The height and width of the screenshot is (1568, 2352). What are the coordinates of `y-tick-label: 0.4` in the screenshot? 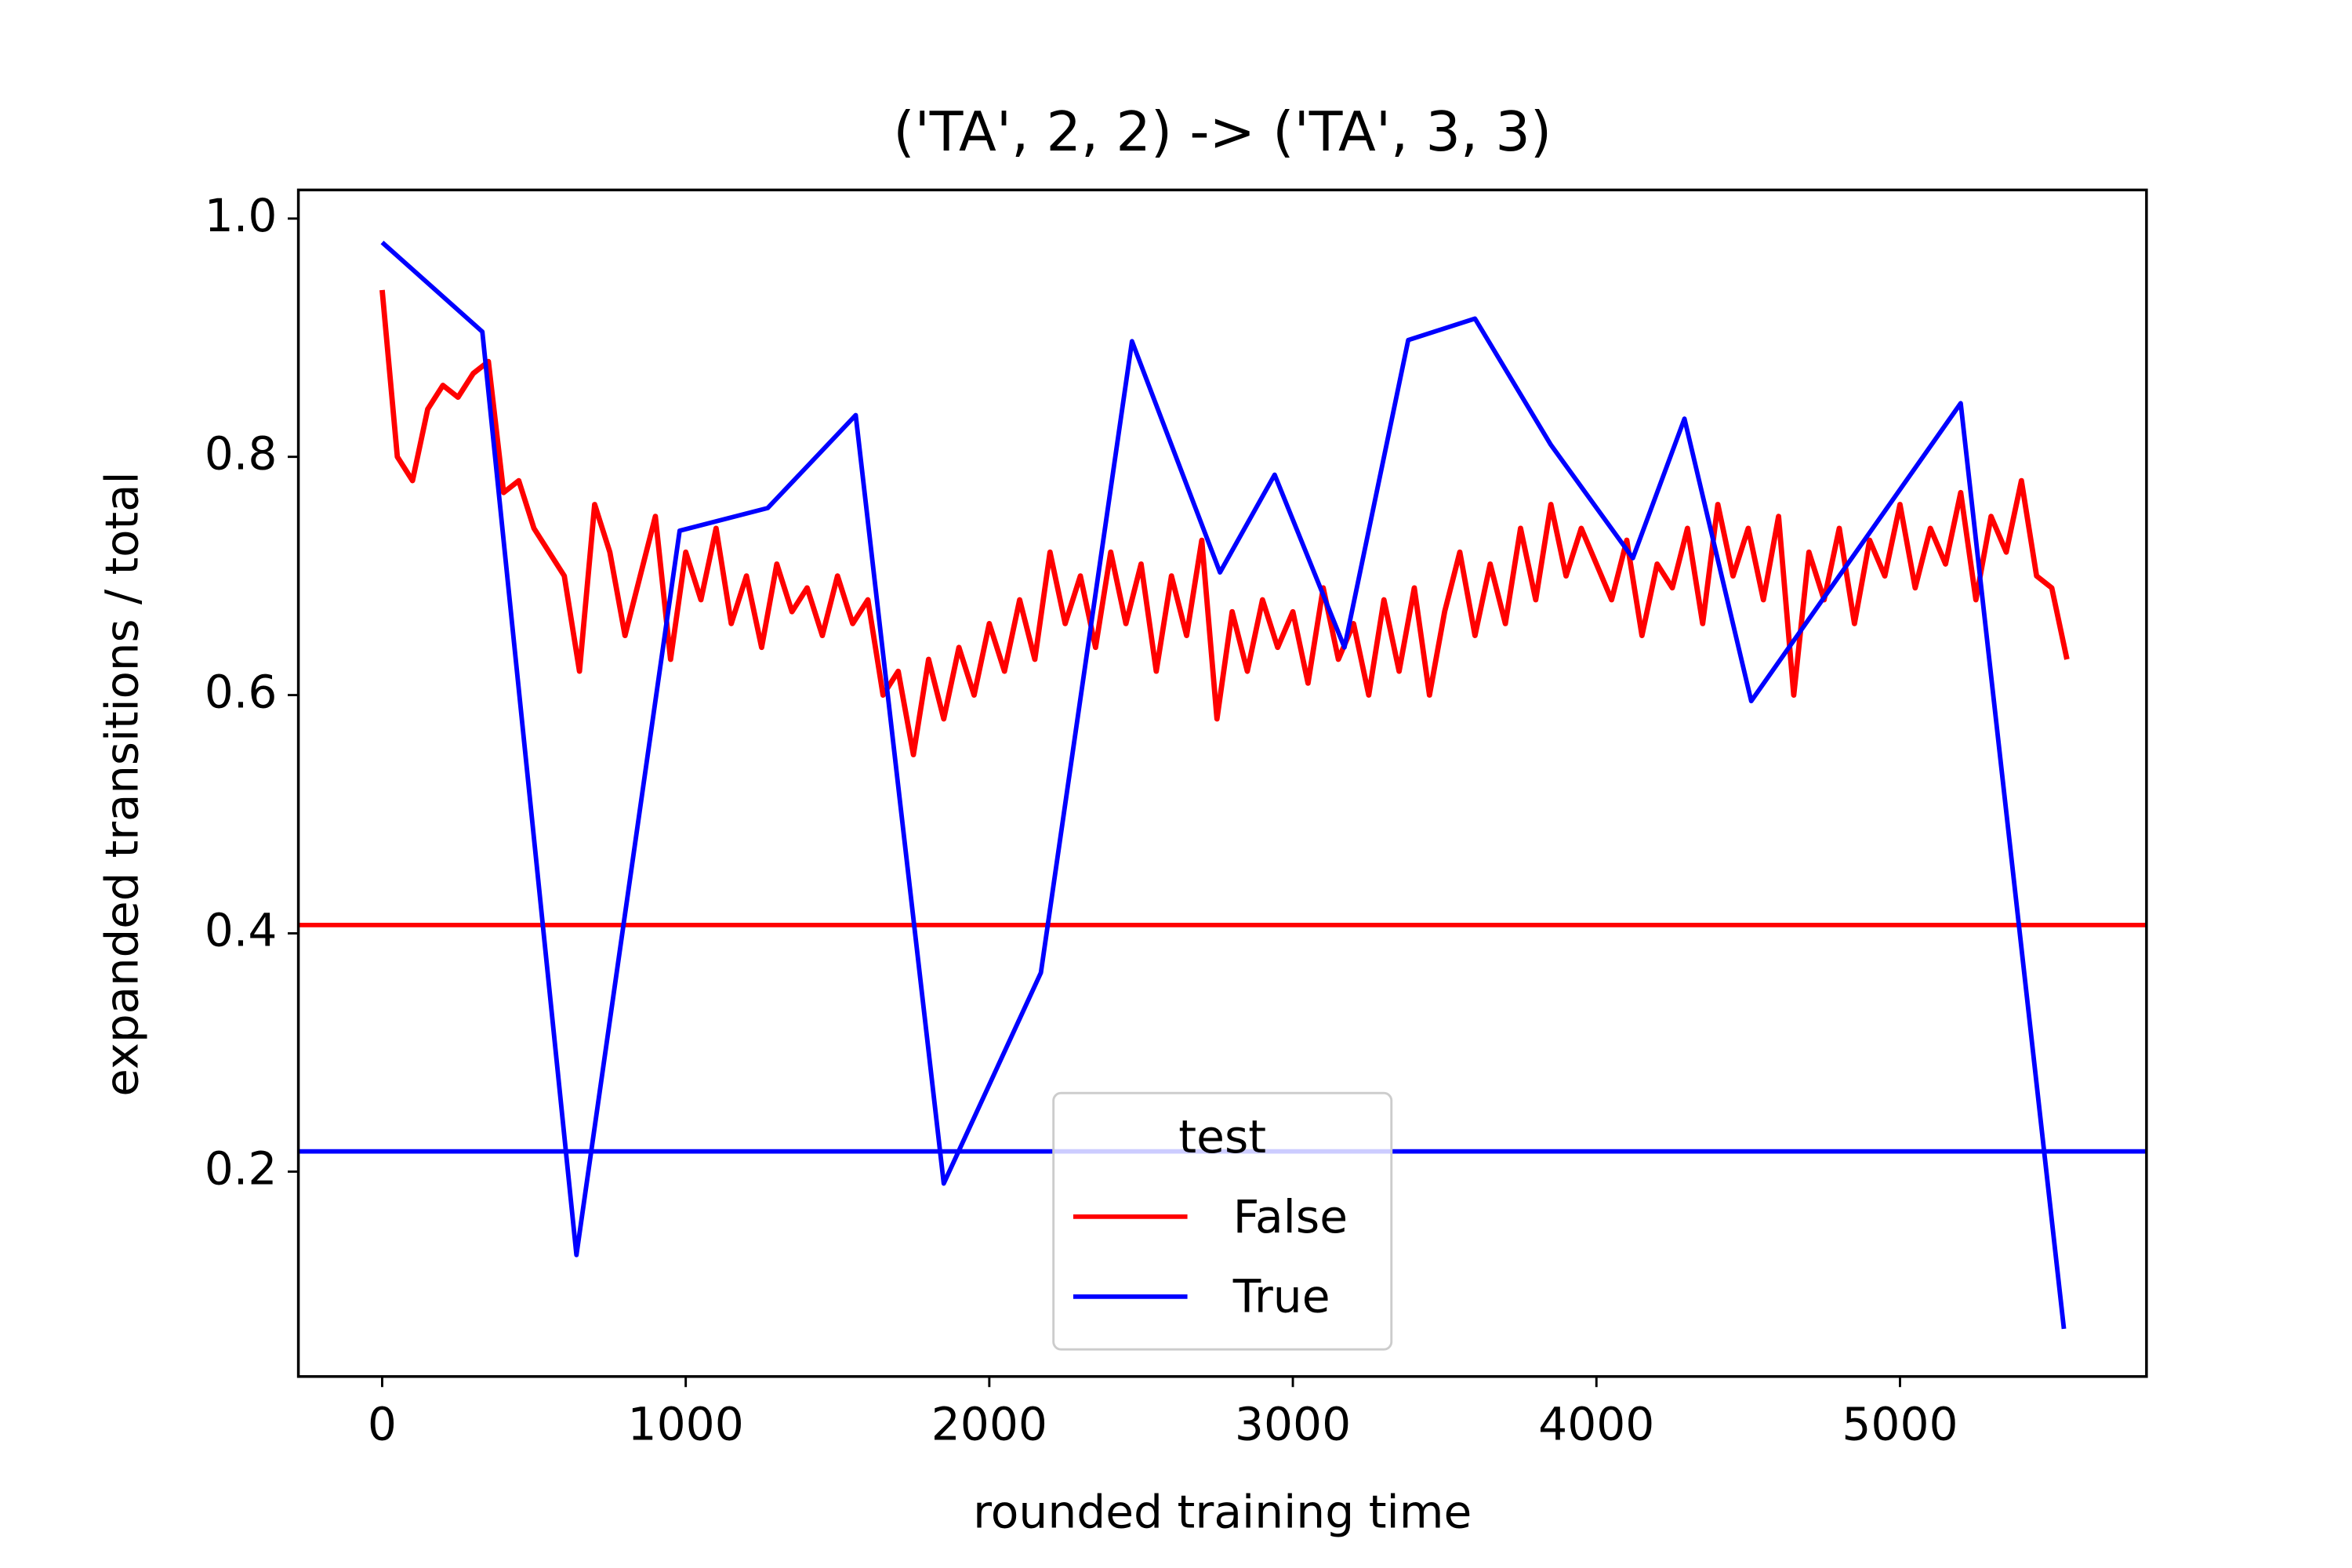 It's located at (241, 931).